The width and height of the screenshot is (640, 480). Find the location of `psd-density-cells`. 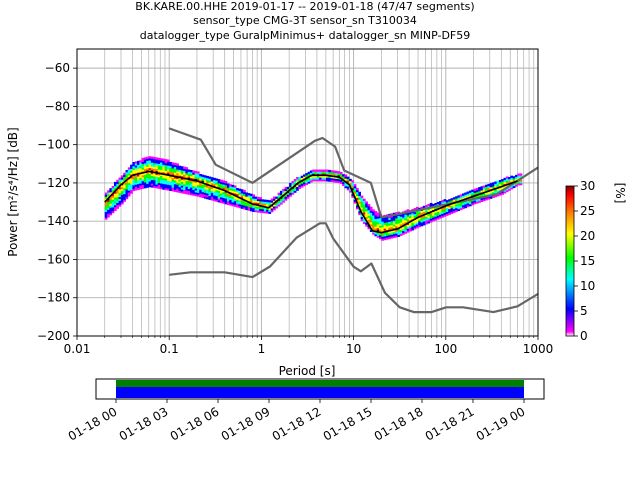

psd-density-cells is located at coordinates (313, 198).